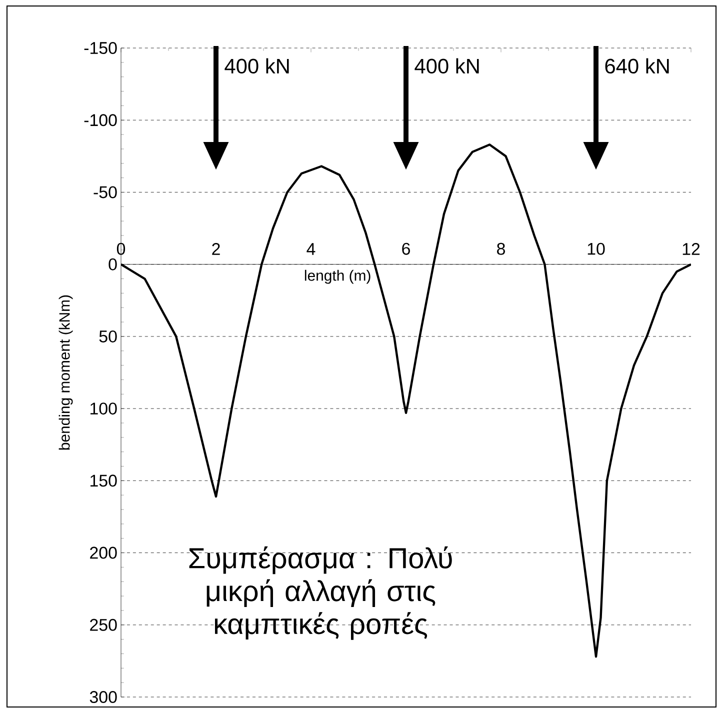 The height and width of the screenshot is (712, 726). What do you see at coordinates (103, 480) in the screenshot?
I see `y-tick-label: 150` at bounding box center [103, 480].